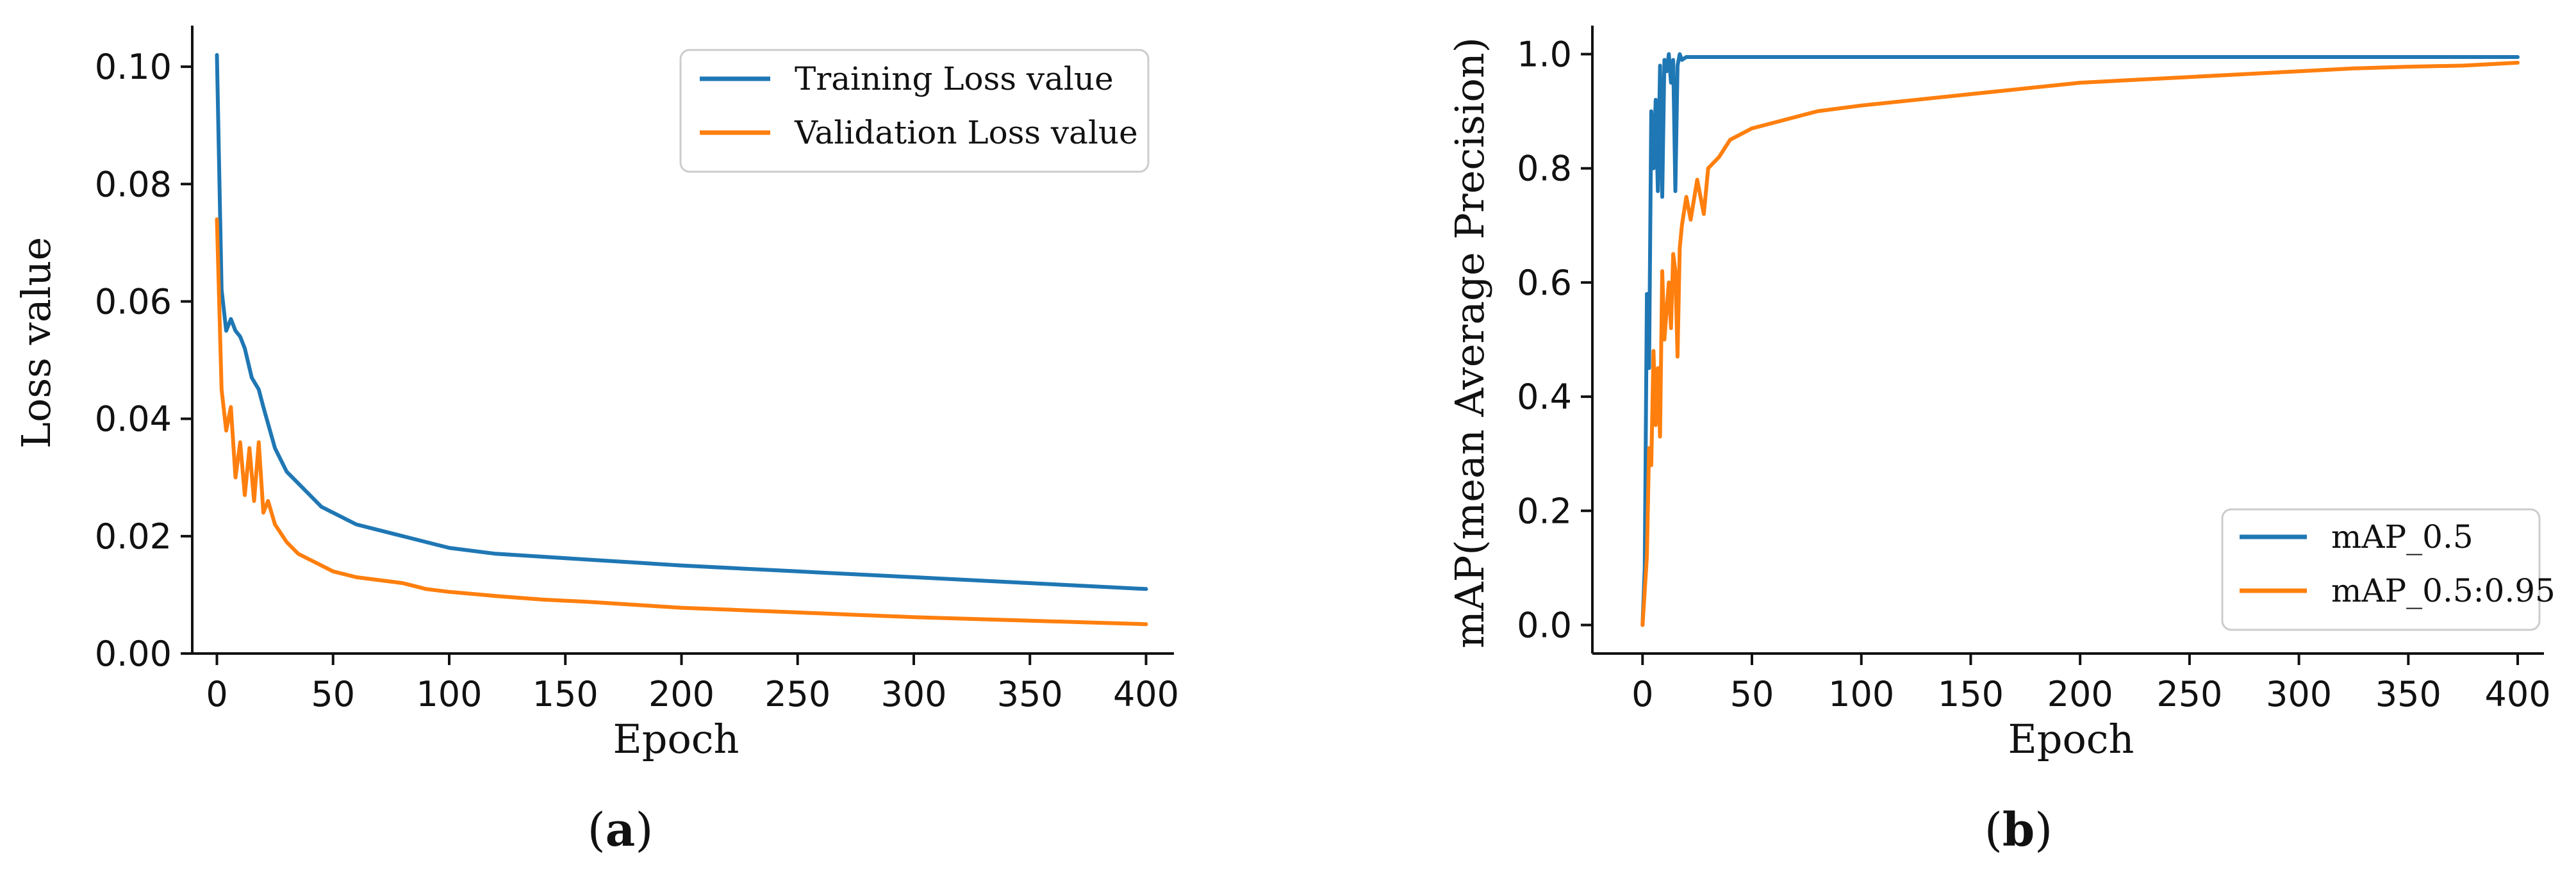 This screenshot has width=2576, height=872. I want to click on y-tick-label: 0.10, so click(133, 67).